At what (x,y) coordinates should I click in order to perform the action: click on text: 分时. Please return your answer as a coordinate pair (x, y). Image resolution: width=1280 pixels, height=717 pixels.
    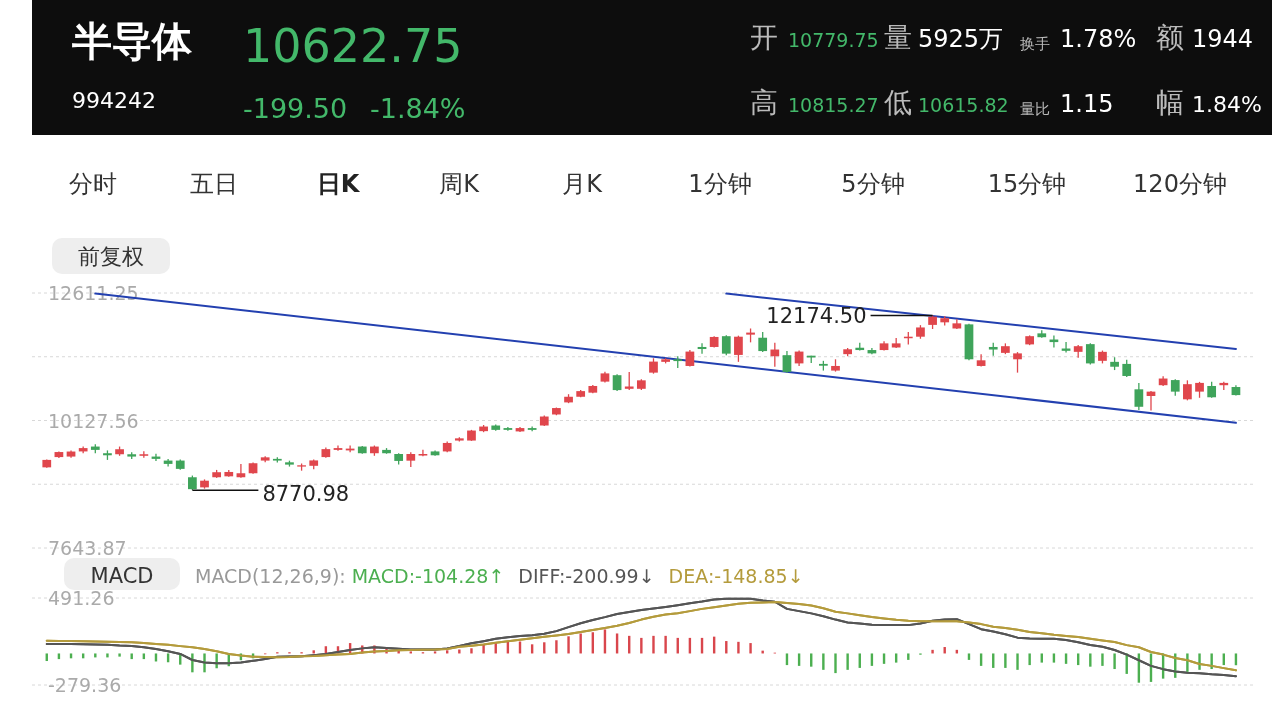
    Looking at the image, I should click on (93, 184).